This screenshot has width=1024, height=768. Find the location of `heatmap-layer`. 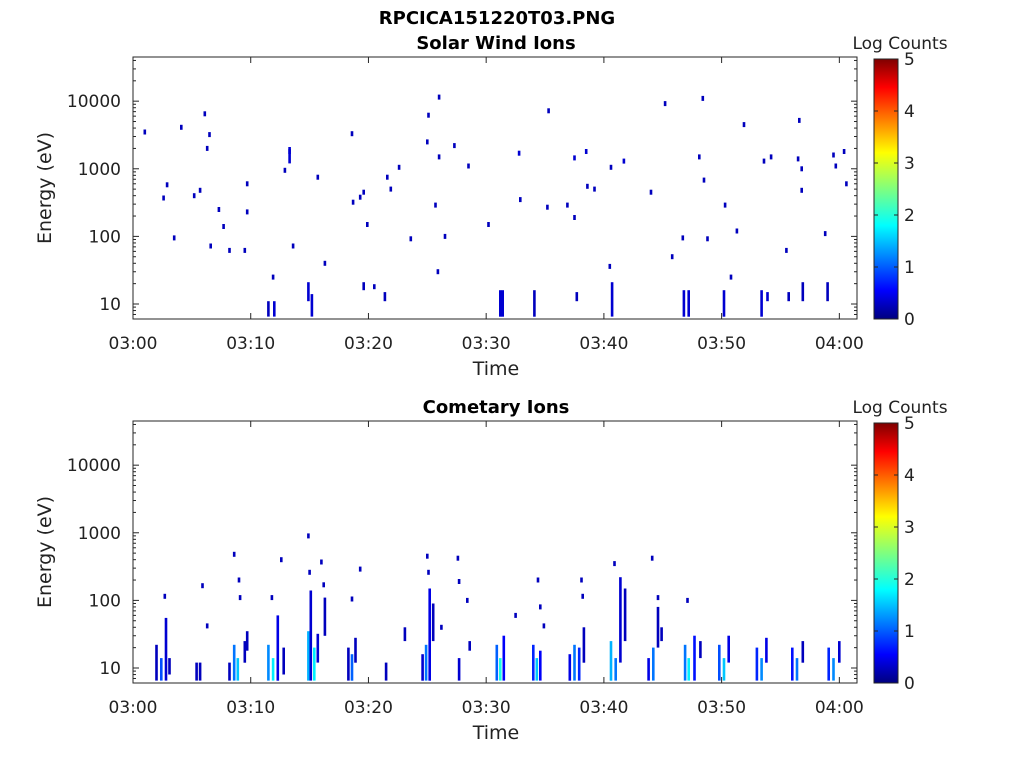

heatmap-layer is located at coordinates (498, 607).